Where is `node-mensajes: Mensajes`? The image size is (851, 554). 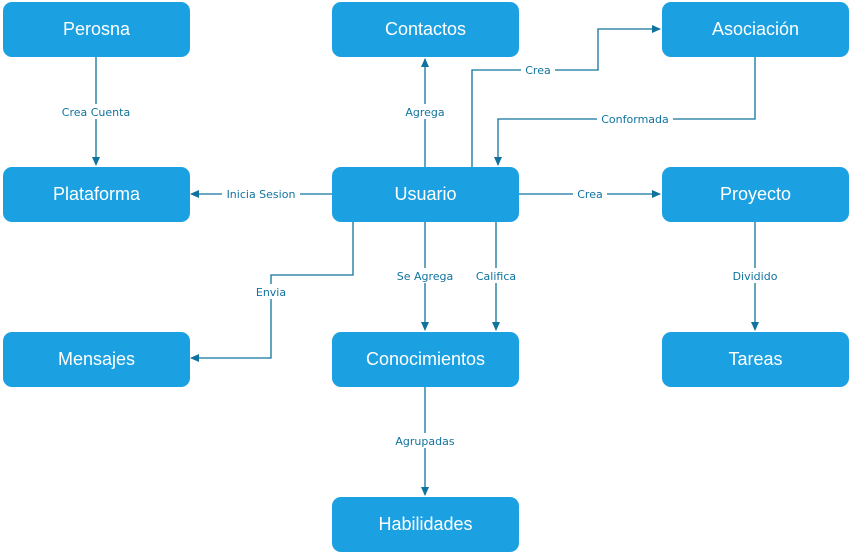
node-mensajes: Mensajes is located at coordinates (96, 359).